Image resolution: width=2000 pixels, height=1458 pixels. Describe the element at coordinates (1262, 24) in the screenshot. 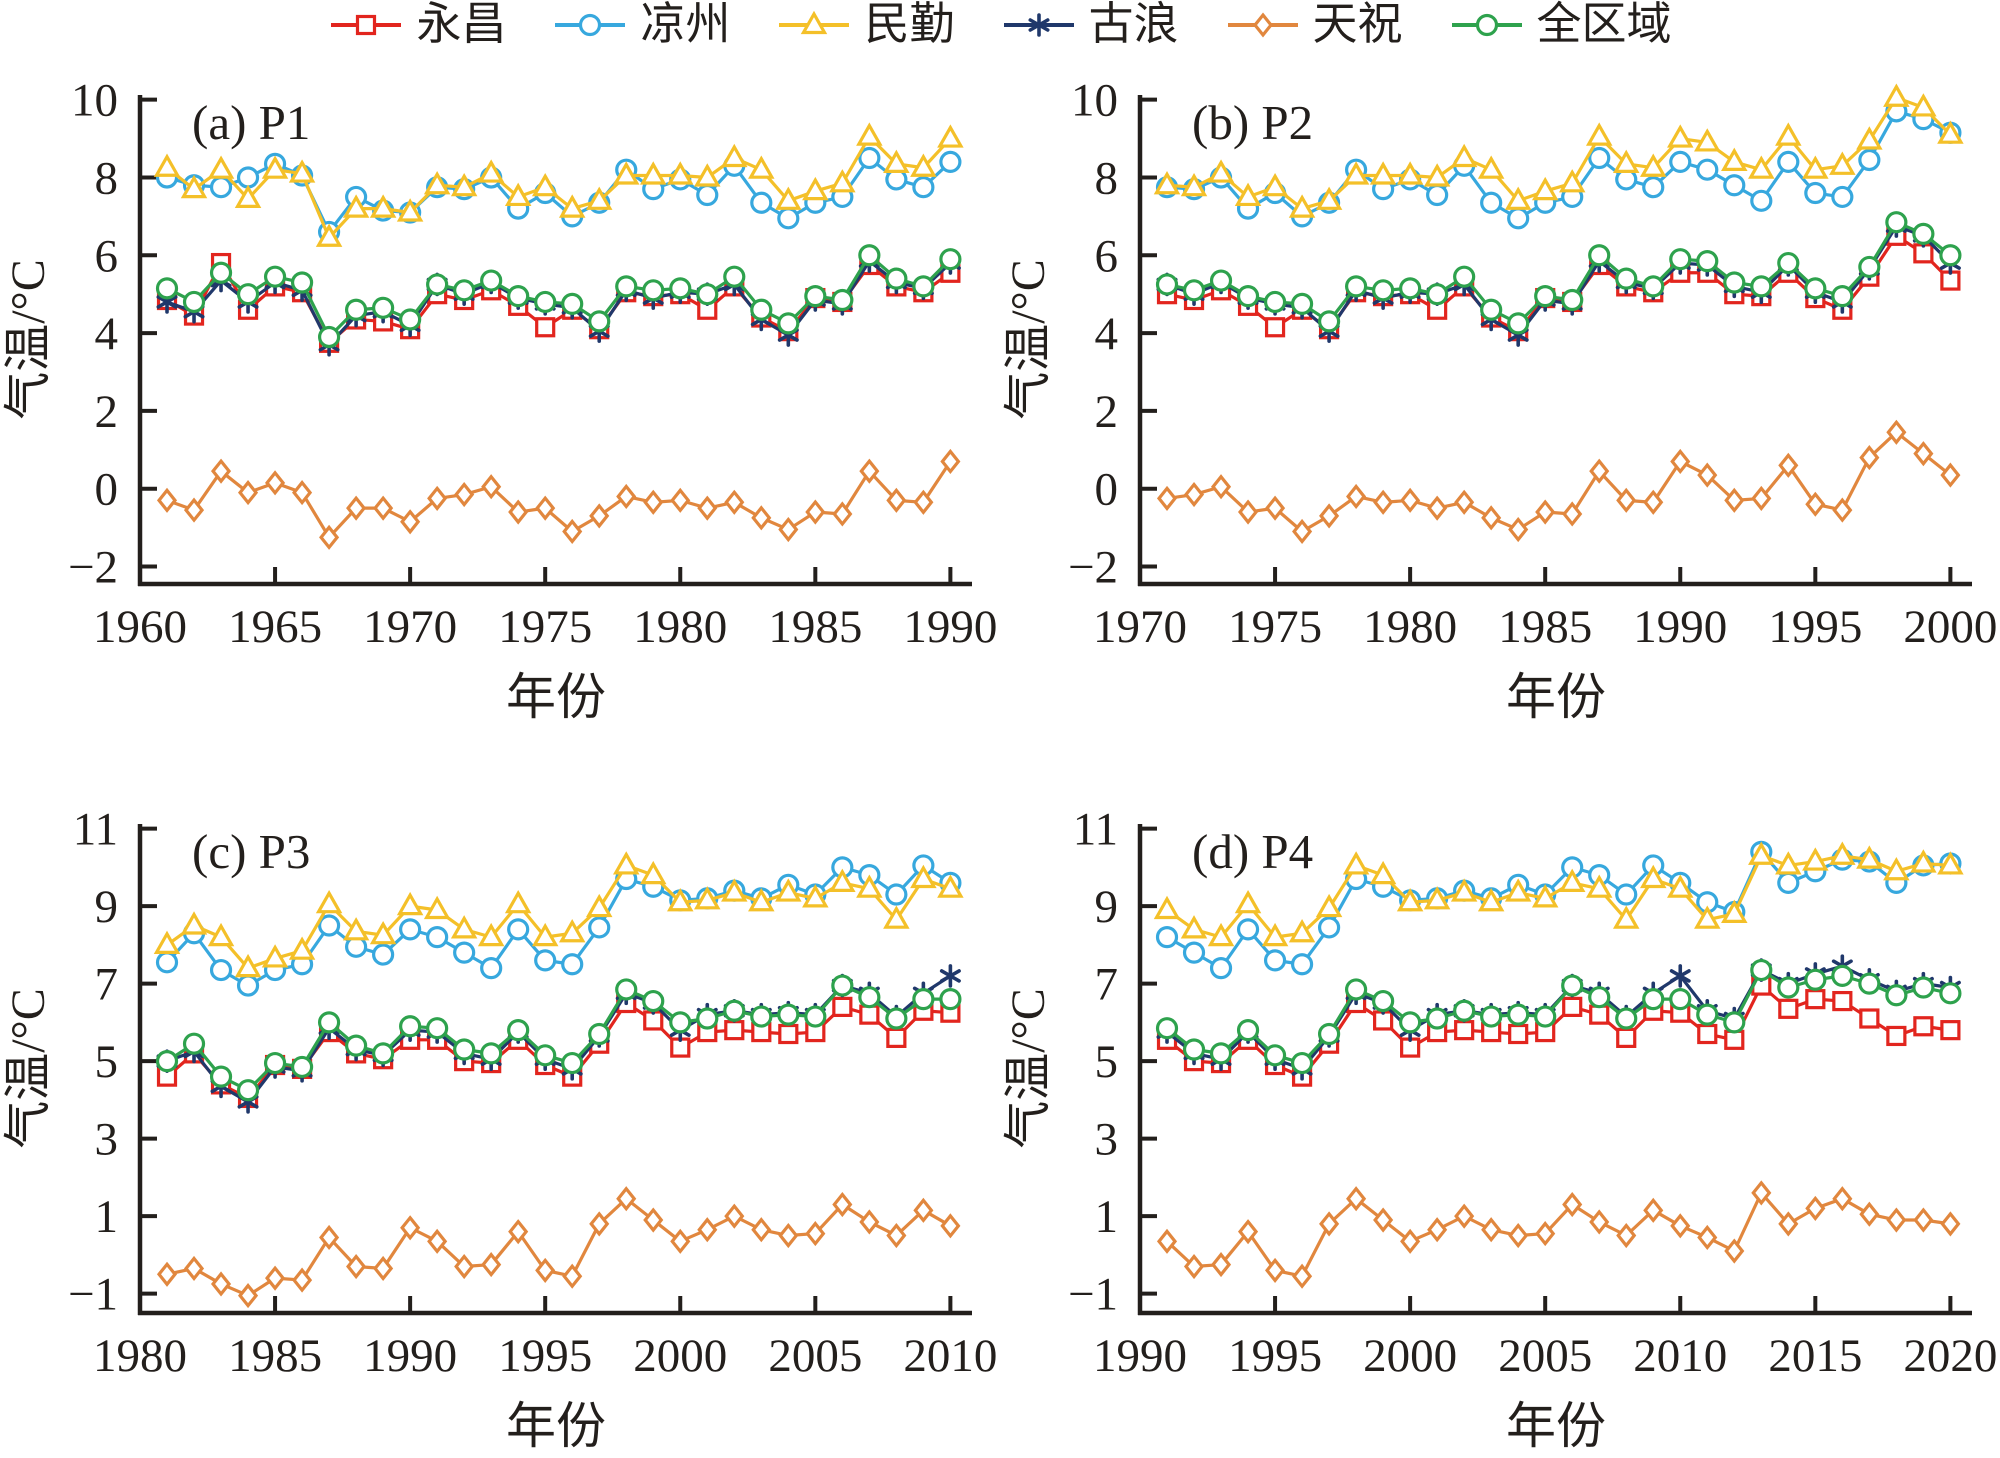

I see `legend-swatch-diamond-icon` at that location.